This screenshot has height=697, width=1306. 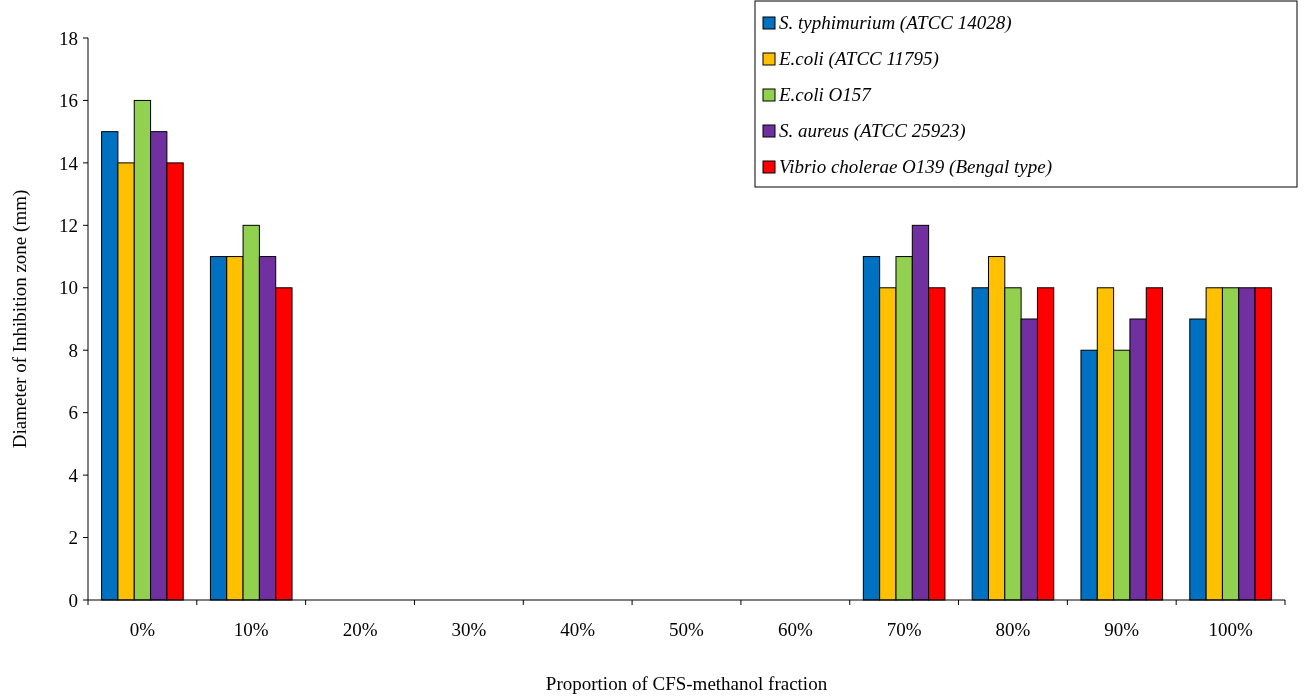 I want to click on y-tick-label: 10, so click(x=68, y=288).